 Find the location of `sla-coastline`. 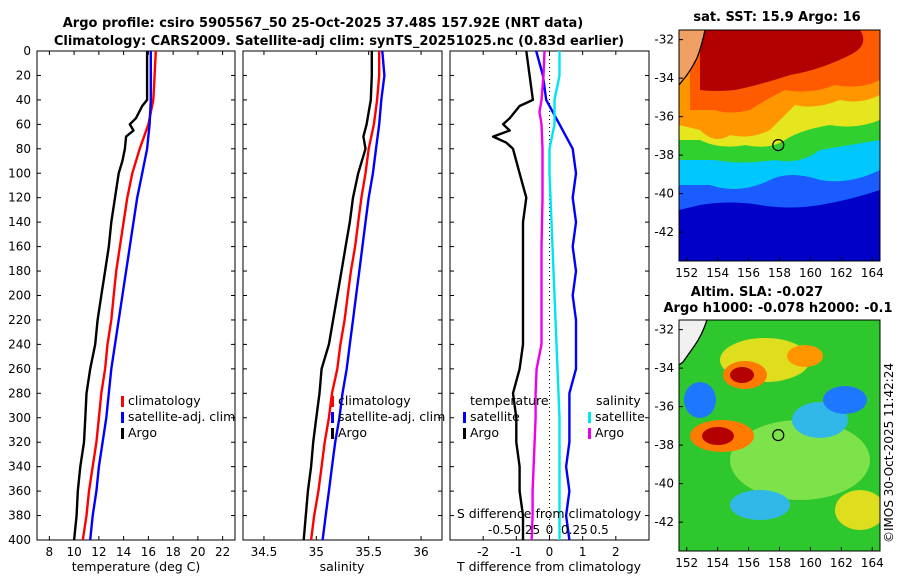

sla-coastline is located at coordinates (693, 343).